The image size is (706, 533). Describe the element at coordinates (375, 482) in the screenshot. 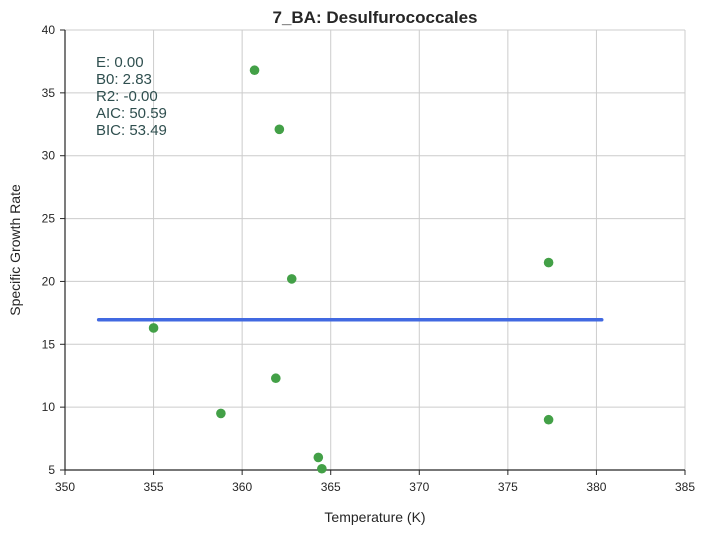

I see `x-ticks: 350 355 360 365 370 375 380 385` at that location.